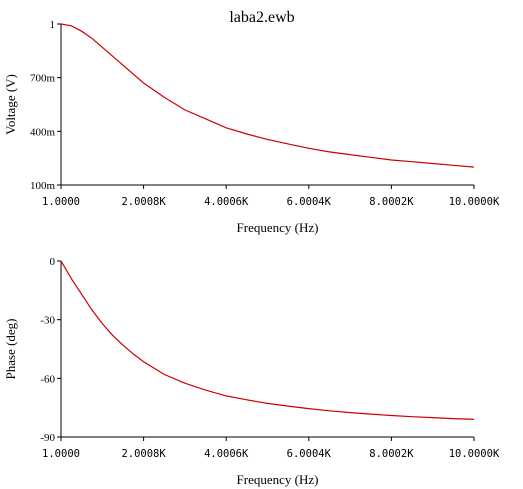  What do you see at coordinates (47, 379) in the screenshot?
I see `phase-y-tick-label: -60` at bounding box center [47, 379].